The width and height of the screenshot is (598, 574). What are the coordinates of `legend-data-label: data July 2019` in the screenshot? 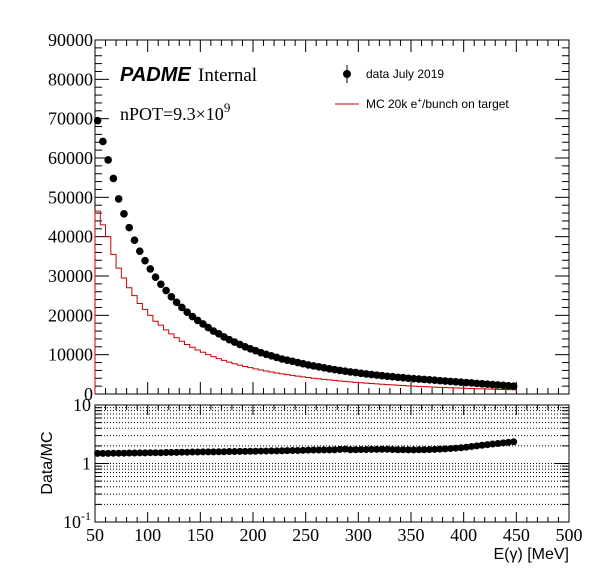 It's located at (405, 74).